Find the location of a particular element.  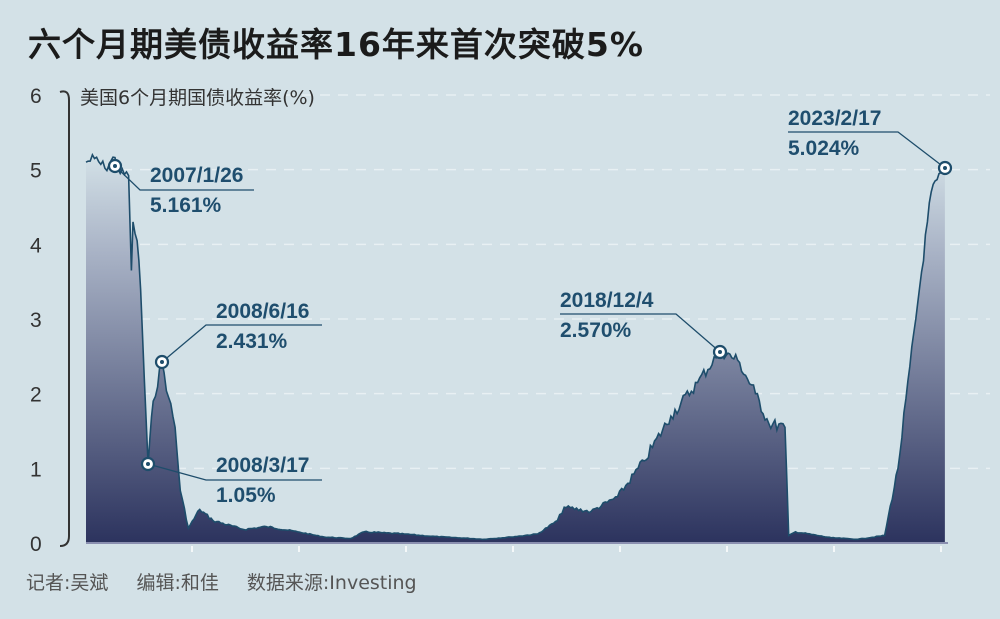

chart-title: 六个月期美债收益率16年来首次突破5% is located at coordinates (336, 44).